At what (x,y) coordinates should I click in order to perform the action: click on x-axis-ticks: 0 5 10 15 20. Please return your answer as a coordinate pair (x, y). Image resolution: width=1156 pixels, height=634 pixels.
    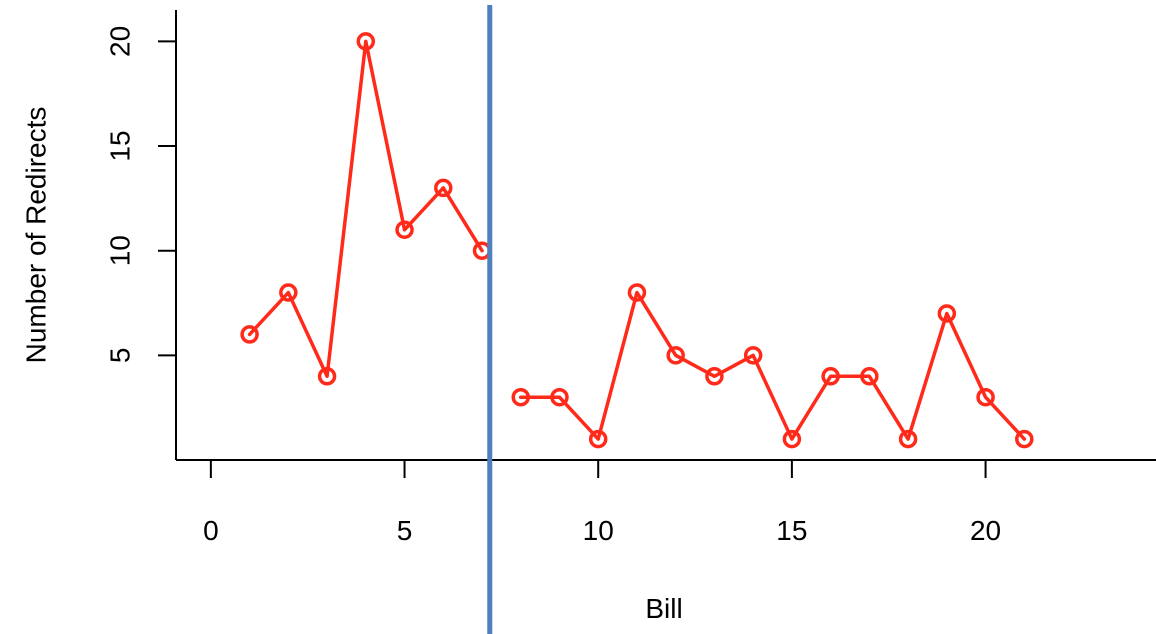
    Looking at the image, I should click on (602, 503).